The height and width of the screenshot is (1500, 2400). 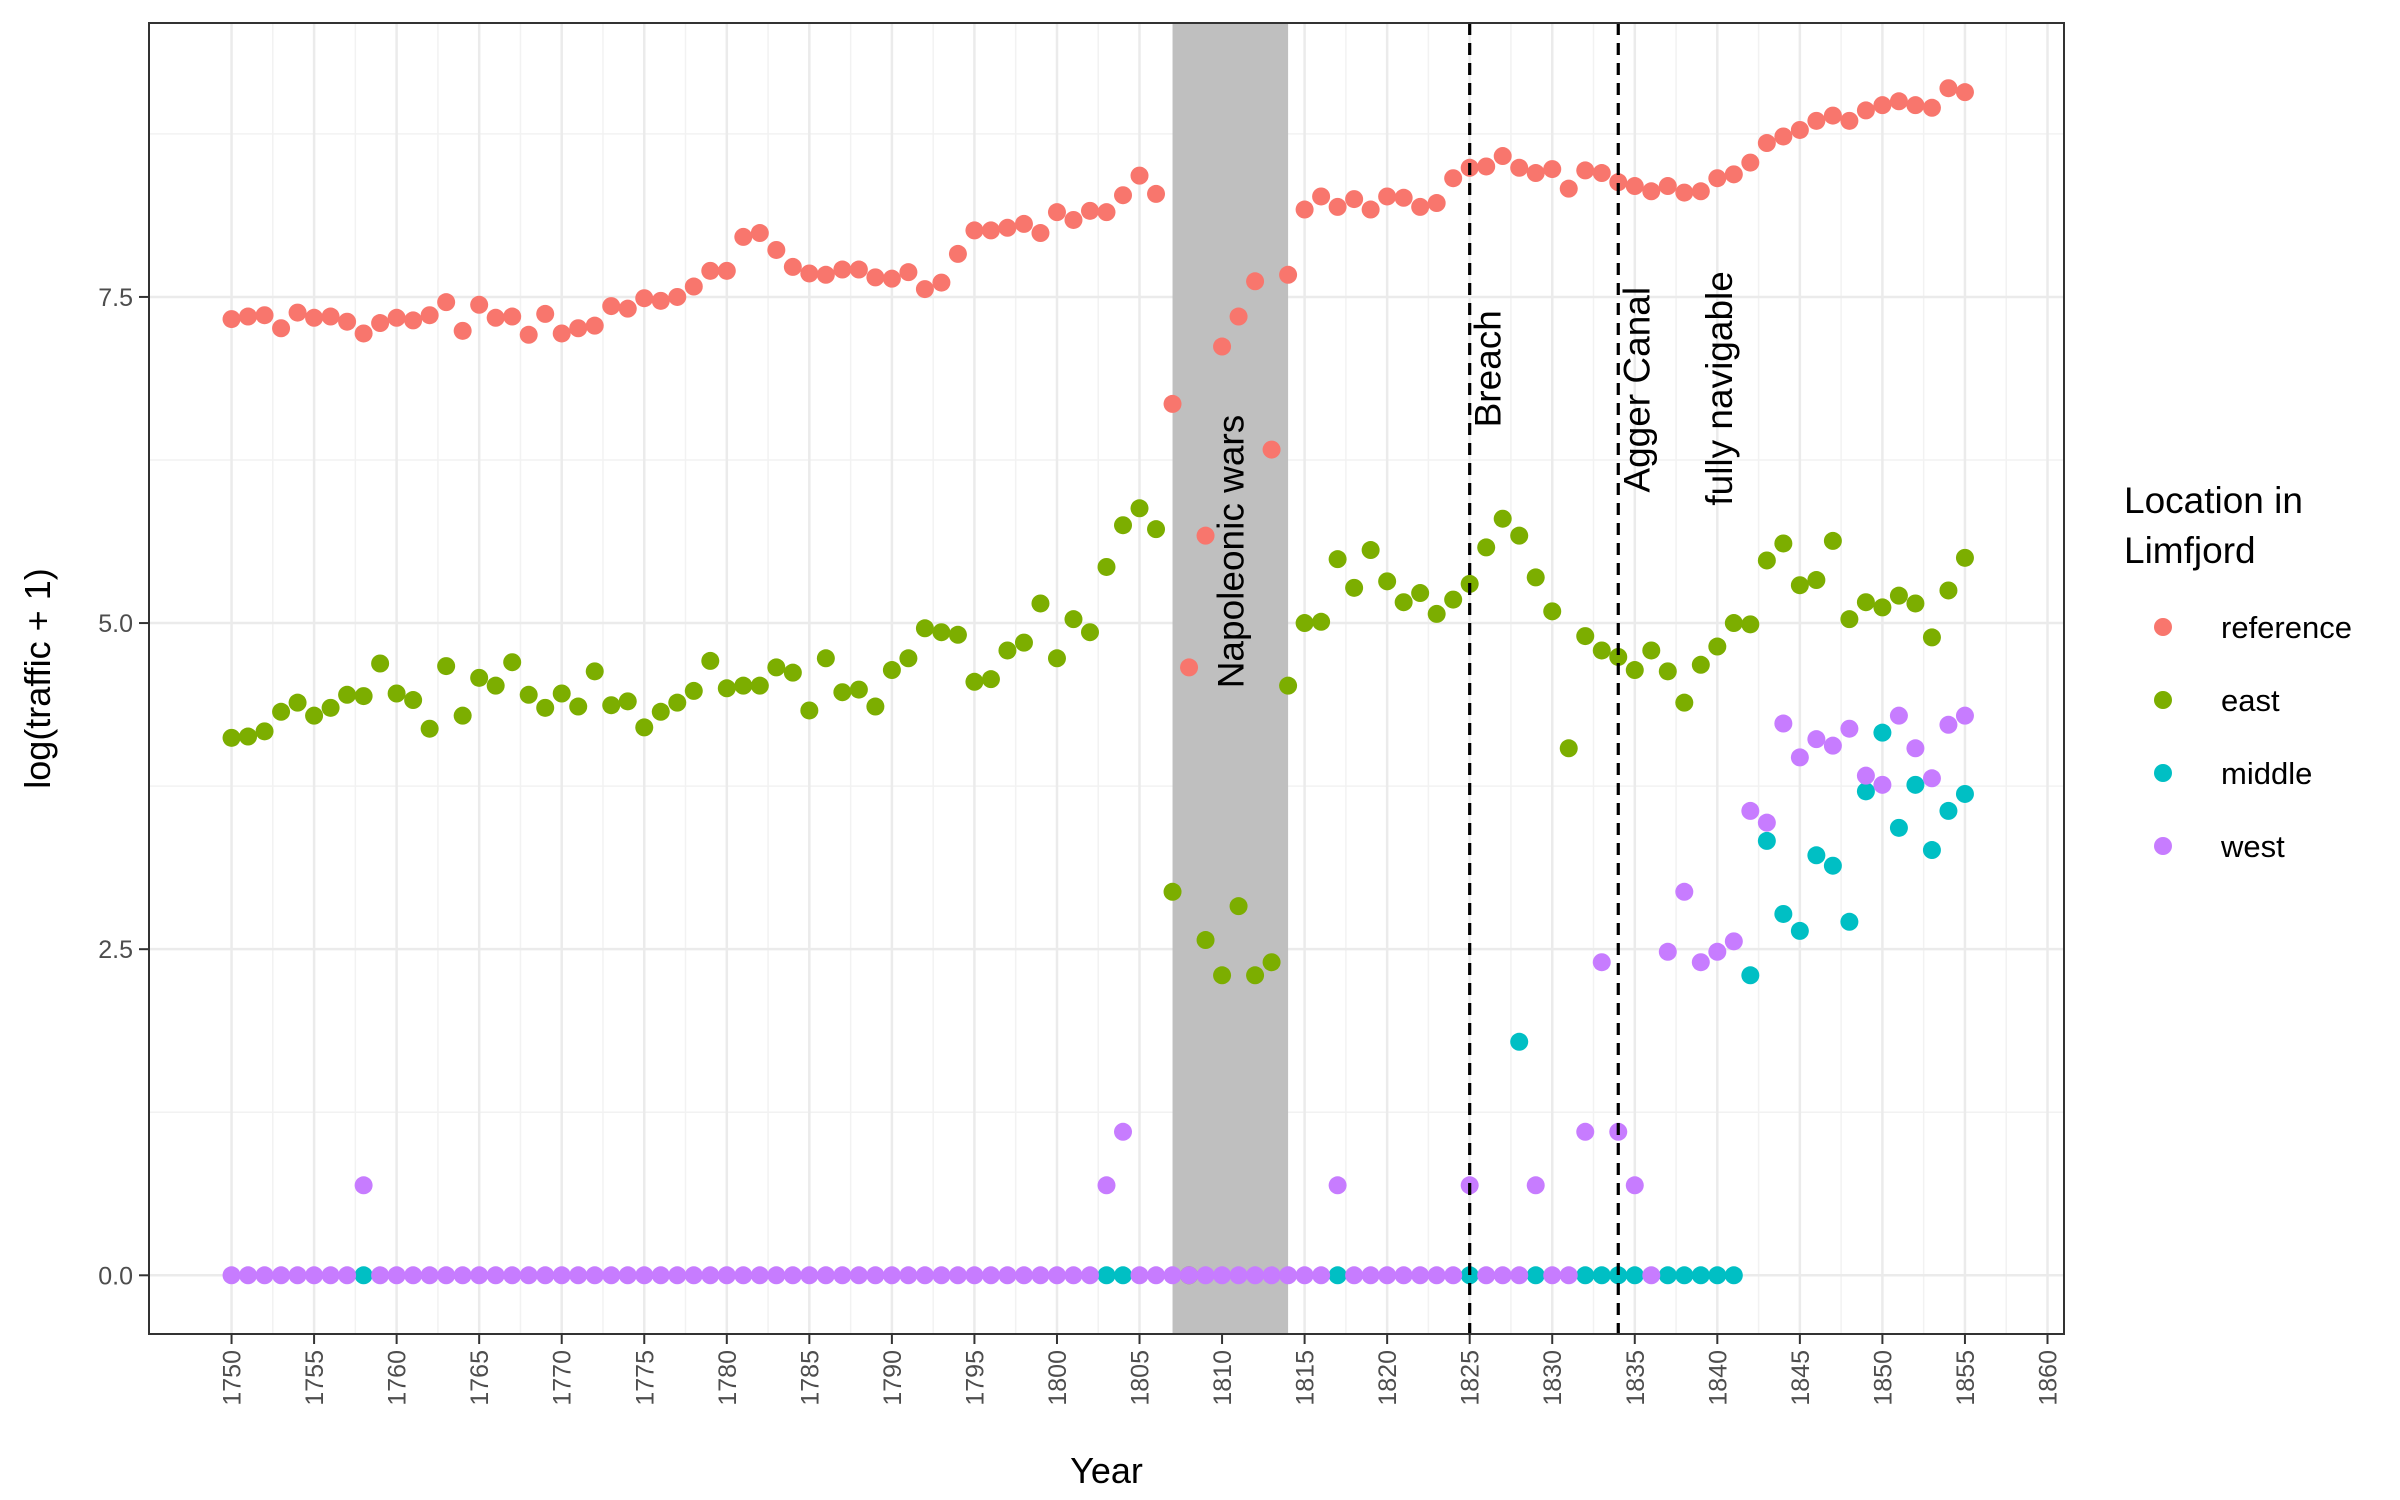 I want to click on annotation-agger-canal: Agger Canal, so click(x=1636, y=390).